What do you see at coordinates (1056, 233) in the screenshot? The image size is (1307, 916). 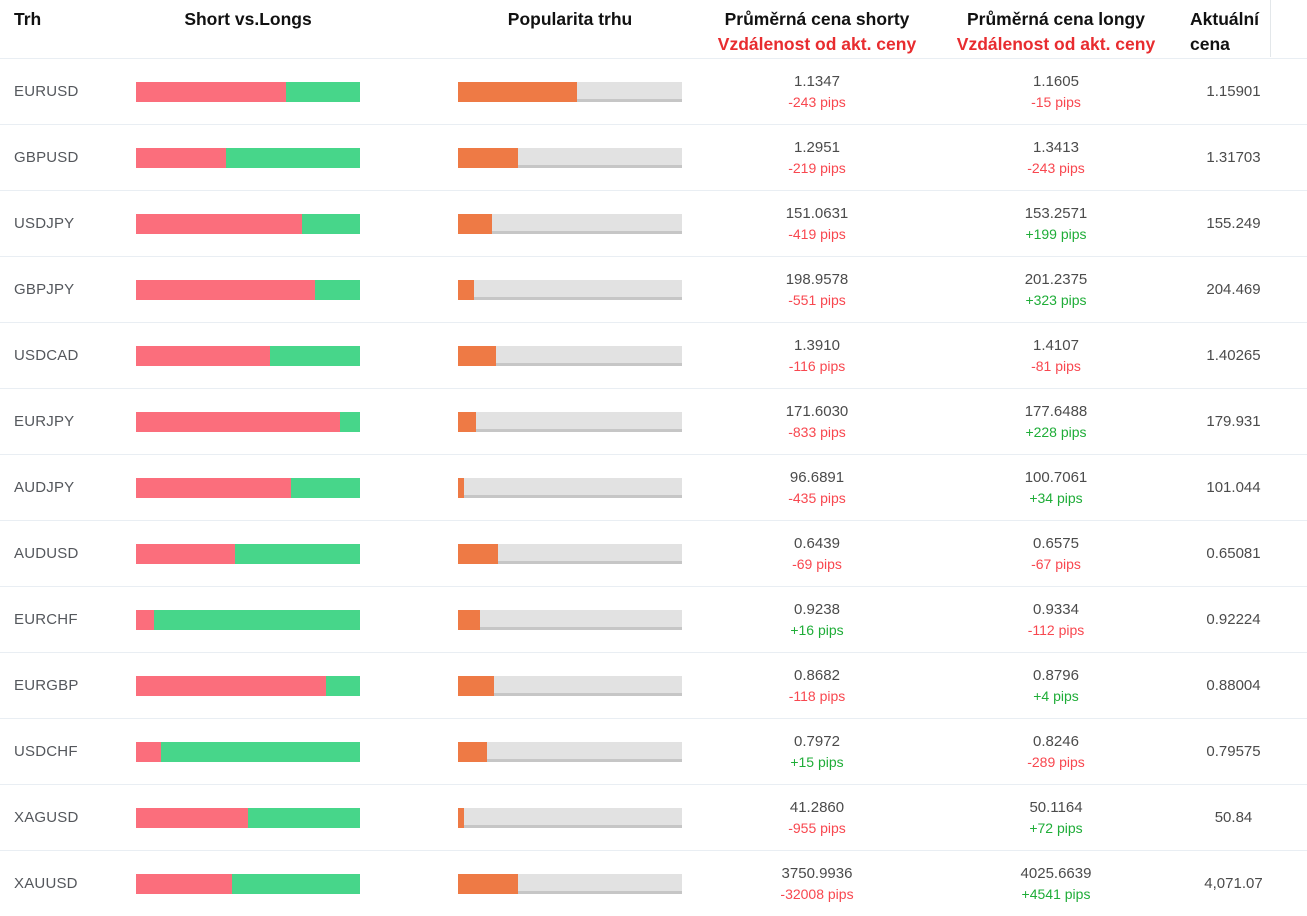 I see `long-pips: +199 pips` at bounding box center [1056, 233].